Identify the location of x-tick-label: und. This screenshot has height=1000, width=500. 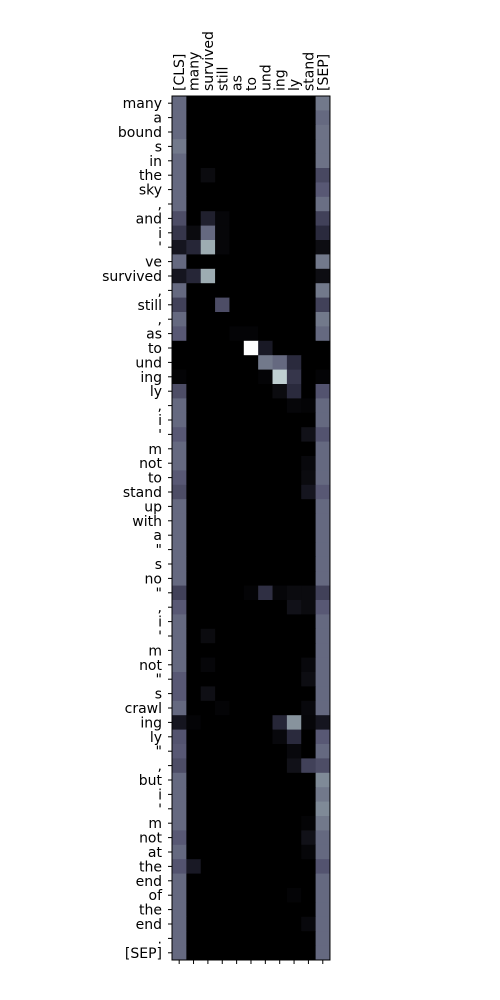
(266, 77).